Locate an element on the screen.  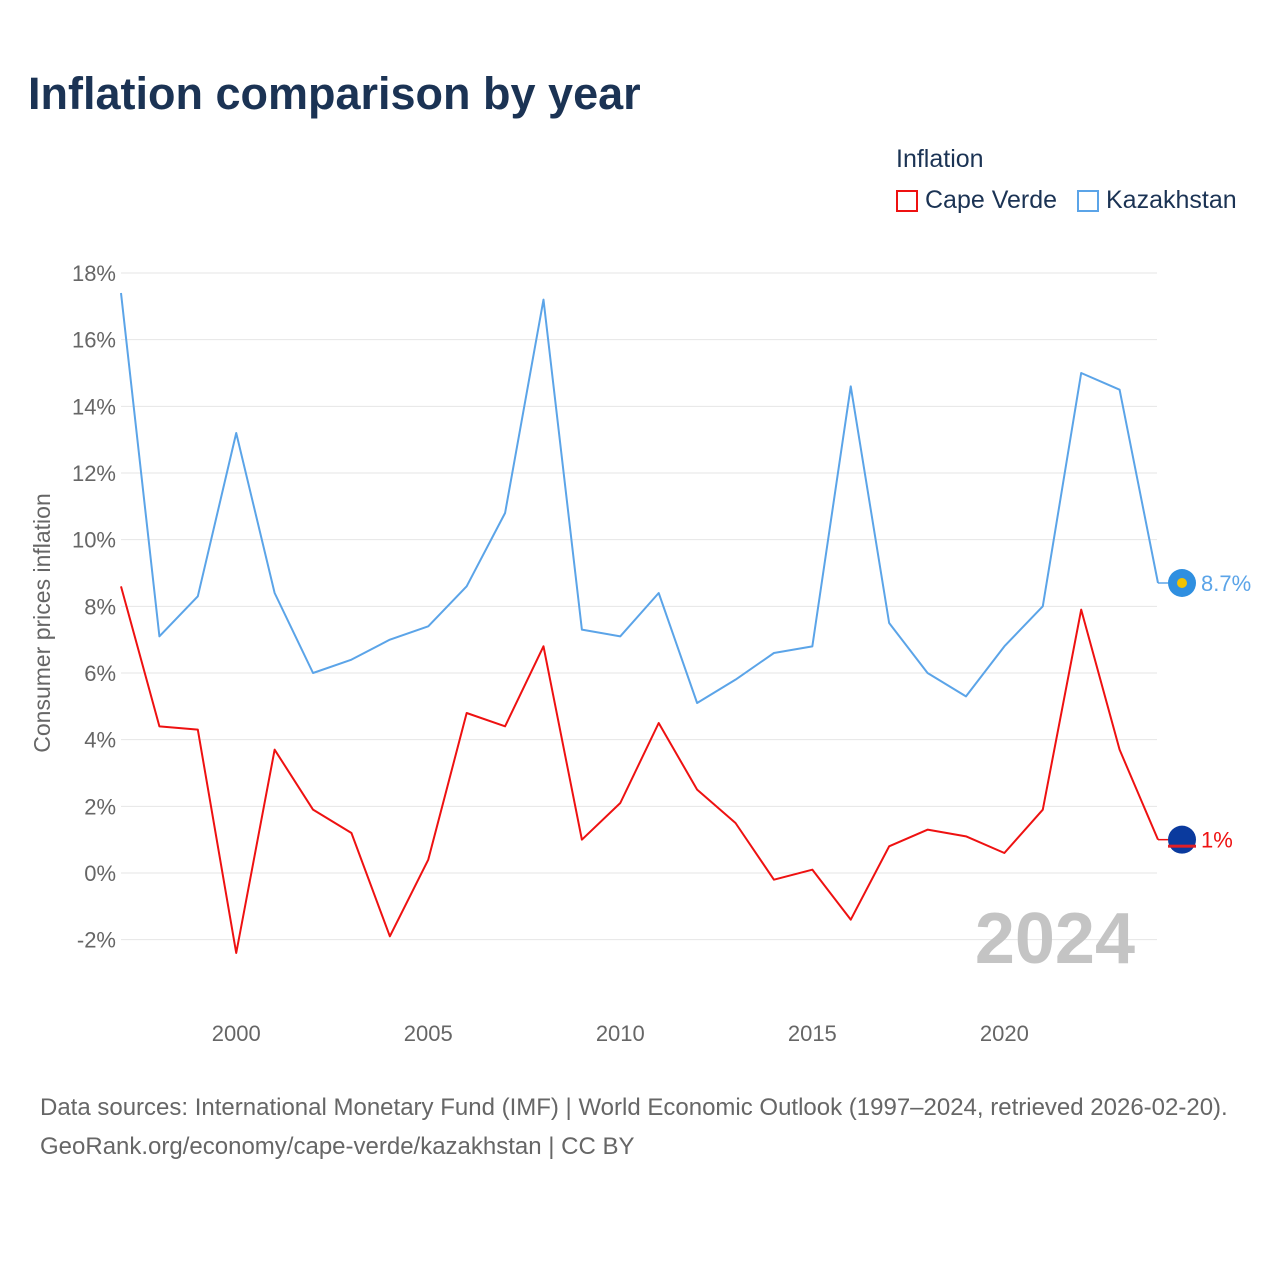
y-tick-label: 8% is located at coordinates (100, 606).